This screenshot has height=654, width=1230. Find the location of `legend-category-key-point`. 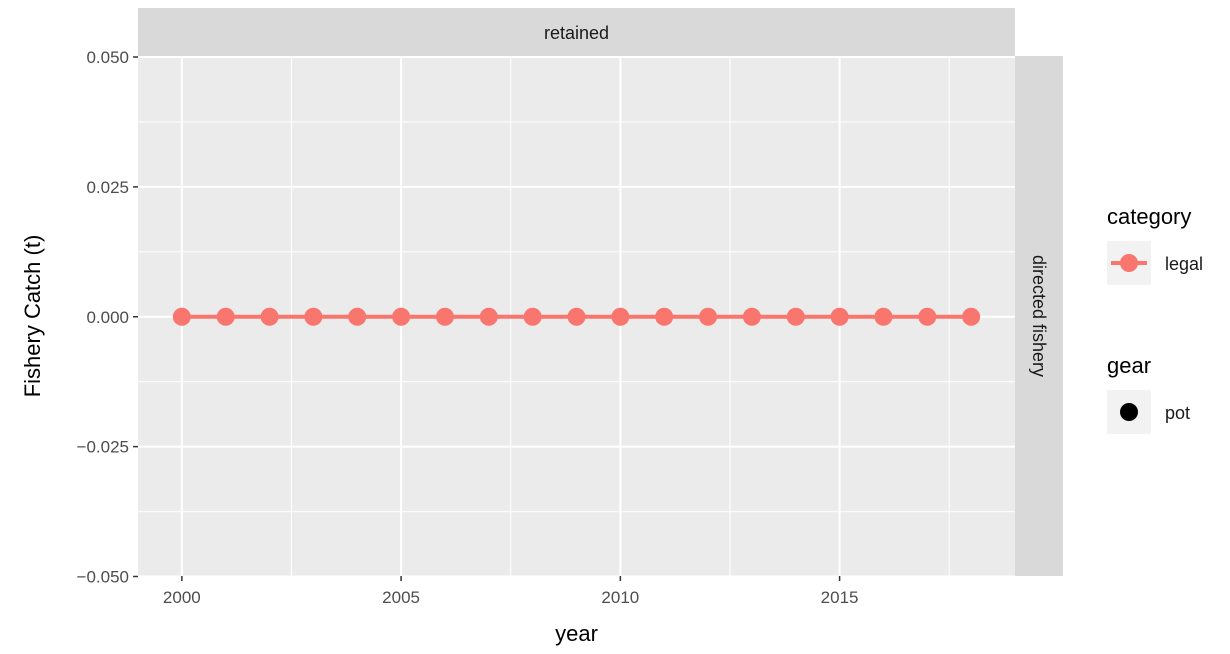

legend-category-key-point is located at coordinates (1129, 263).